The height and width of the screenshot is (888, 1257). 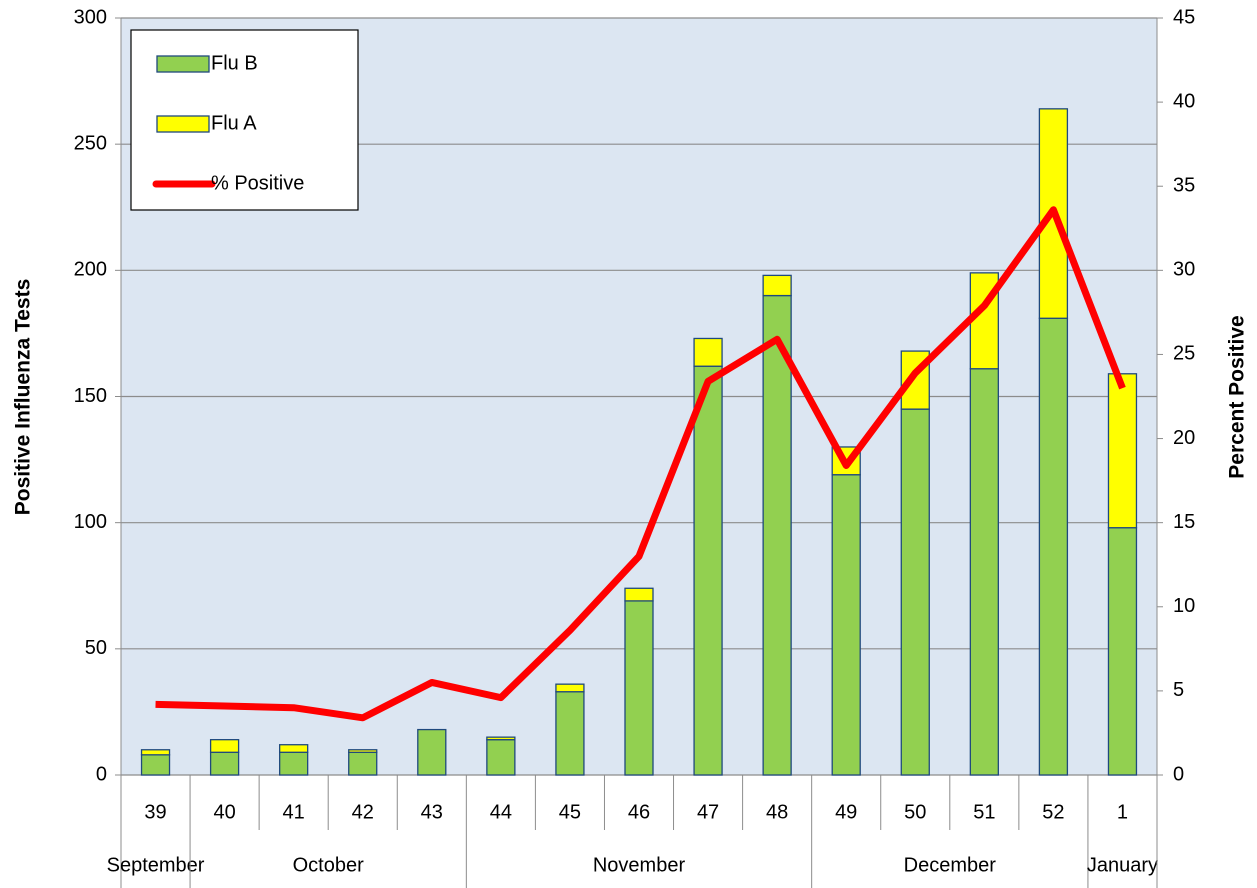 What do you see at coordinates (1184, 354) in the screenshot?
I see `y2-tick-label: 25` at bounding box center [1184, 354].